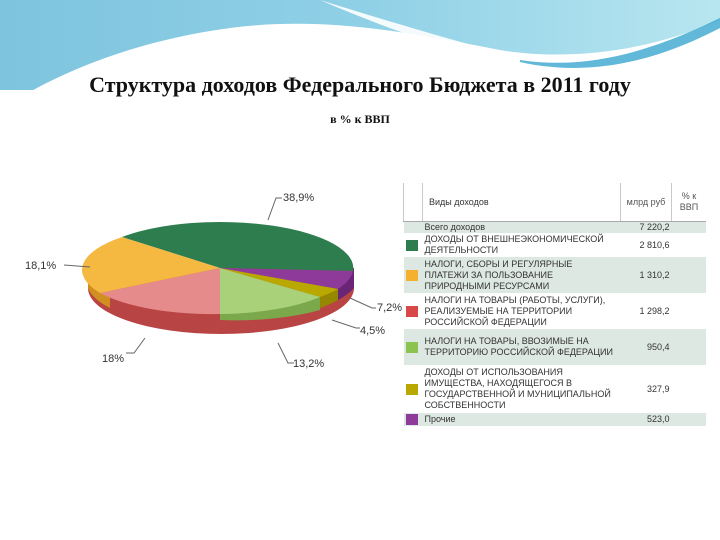 The image size is (720, 540). What do you see at coordinates (554, 419) in the screenshot?
I see `table-row: Прочие 523,0` at bounding box center [554, 419].